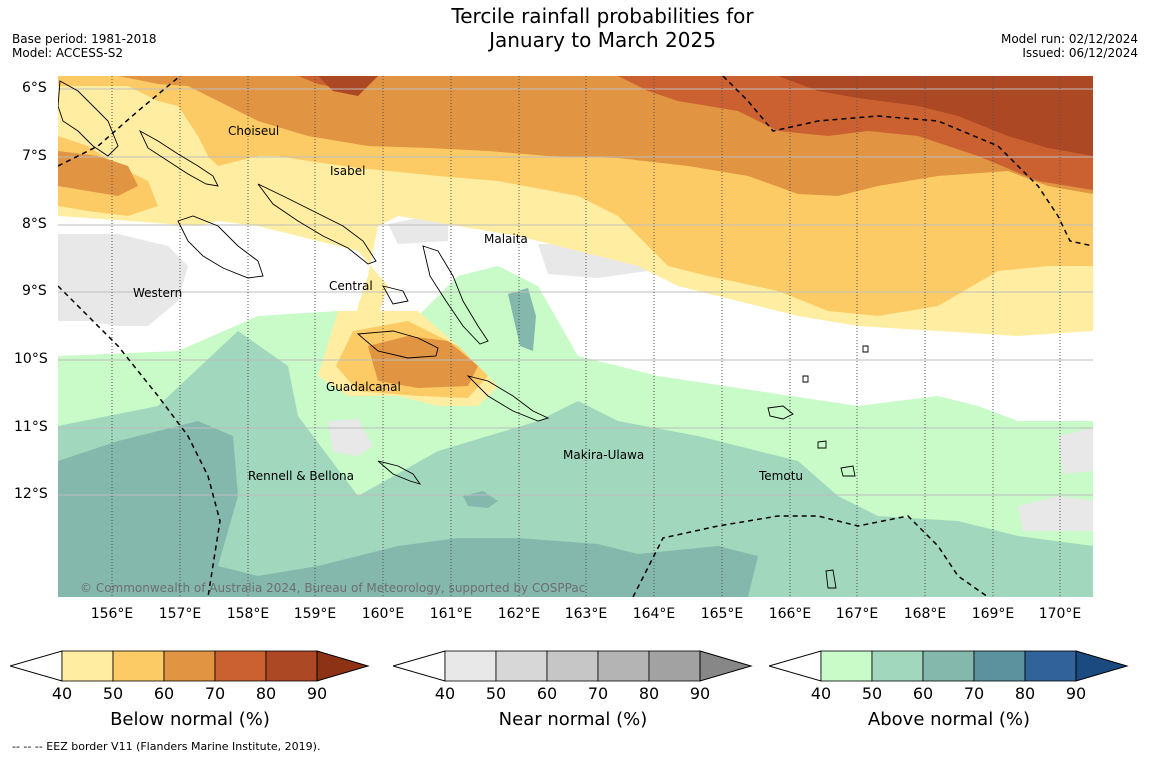  What do you see at coordinates (347, 171) in the screenshot?
I see `region-label-isabel: Isabel` at bounding box center [347, 171].